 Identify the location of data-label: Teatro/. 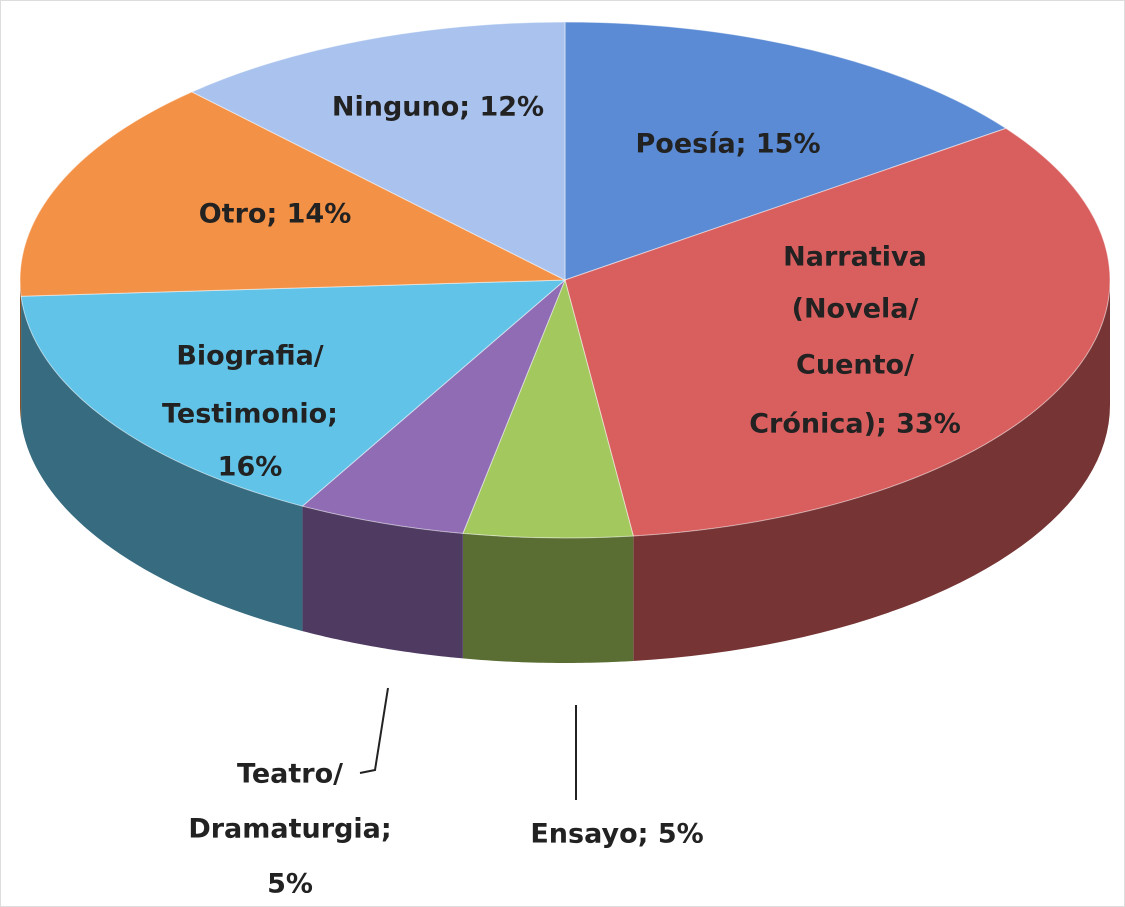
(290, 774).